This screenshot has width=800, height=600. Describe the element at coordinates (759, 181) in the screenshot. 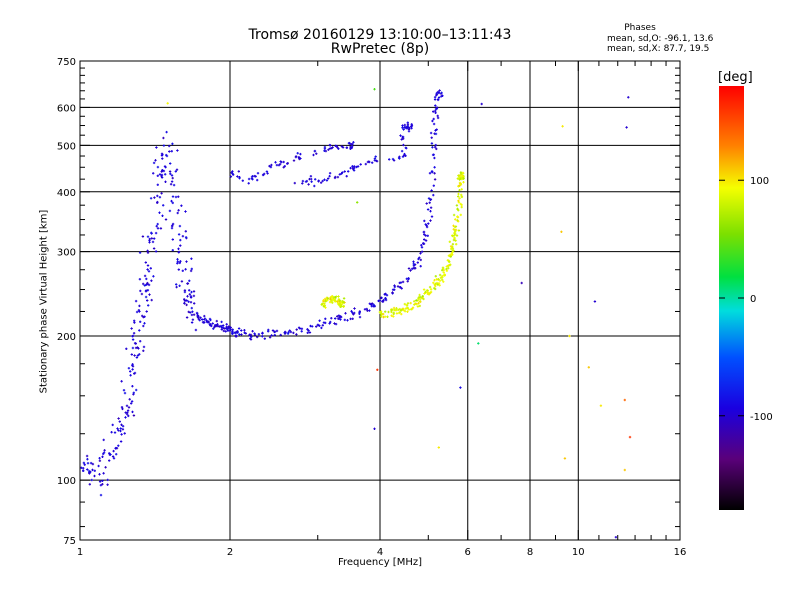

I see `colorbar-tick-label: 100` at that location.